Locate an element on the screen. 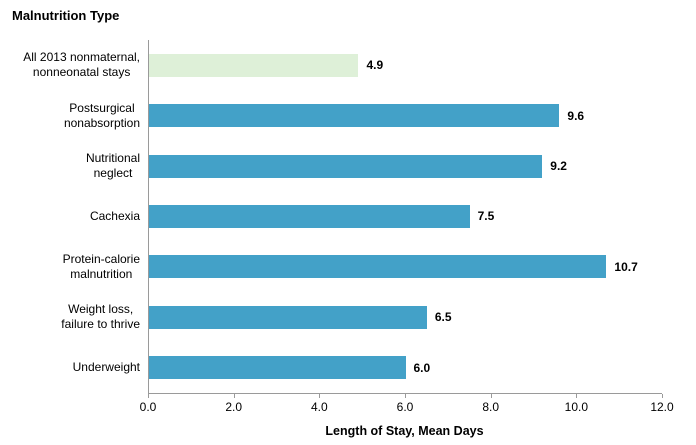 The image size is (696, 445). x-axis: 0.0 2.0 4.0 6.0 8.0 10.0 12.0 is located at coordinates (407, 403).